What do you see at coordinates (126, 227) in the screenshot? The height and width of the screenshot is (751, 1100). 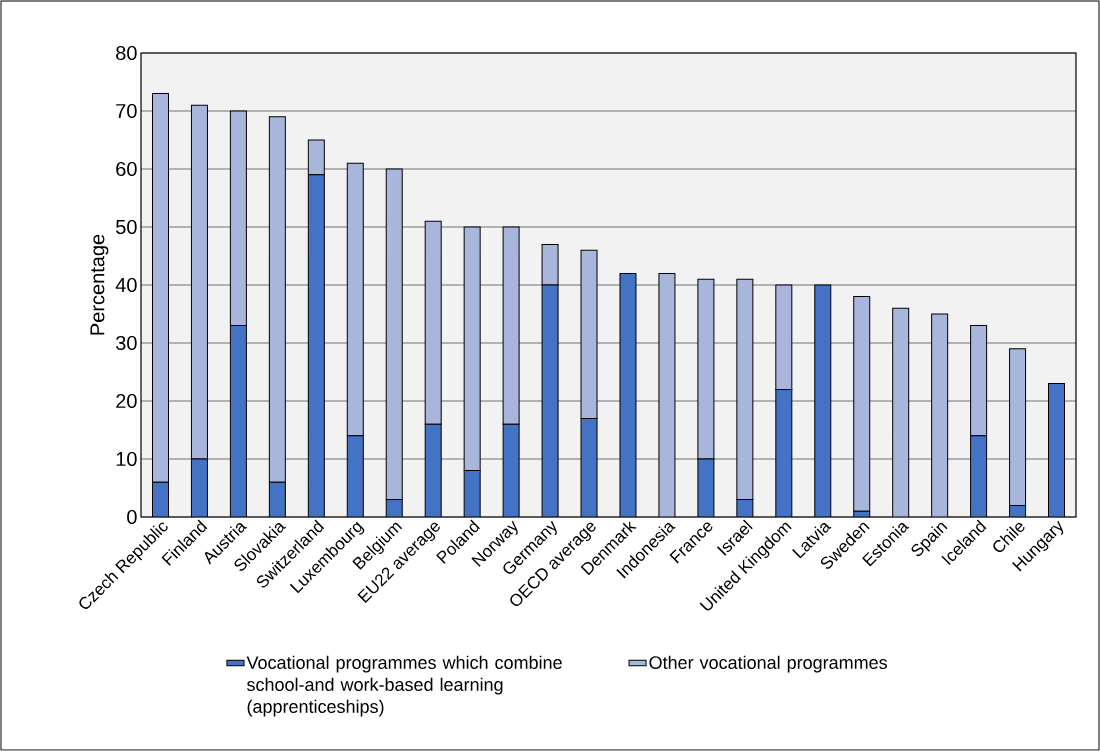 I see `y-tick-label: 50` at bounding box center [126, 227].